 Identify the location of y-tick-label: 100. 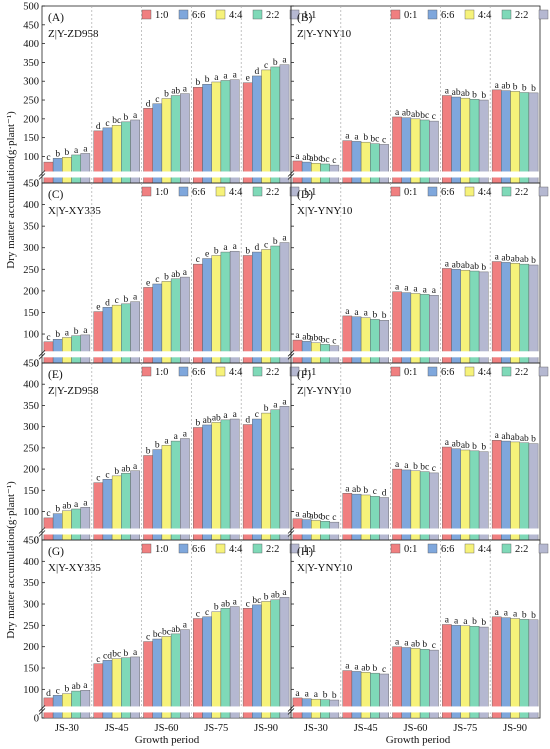
(31, 335).